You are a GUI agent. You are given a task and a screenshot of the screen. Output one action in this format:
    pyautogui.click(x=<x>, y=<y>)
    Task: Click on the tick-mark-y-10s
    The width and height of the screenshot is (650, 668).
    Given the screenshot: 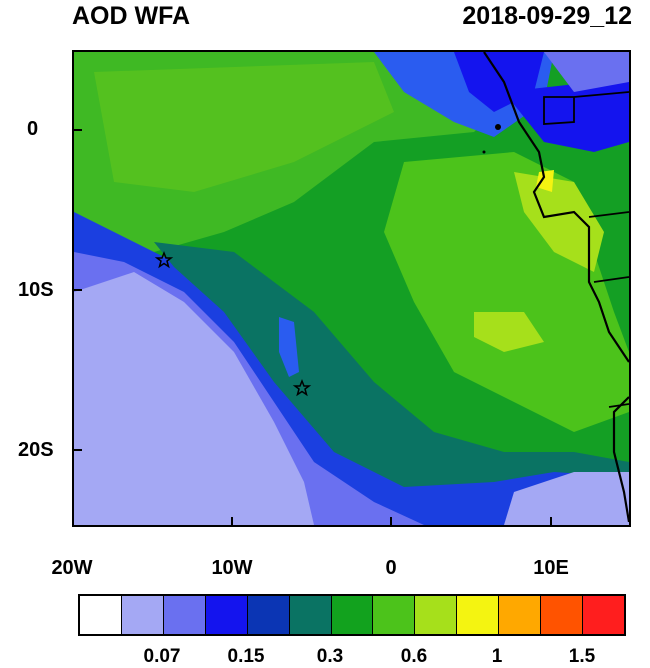 What is the action you would take?
    pyautogui.click(x=77, y=290)
    